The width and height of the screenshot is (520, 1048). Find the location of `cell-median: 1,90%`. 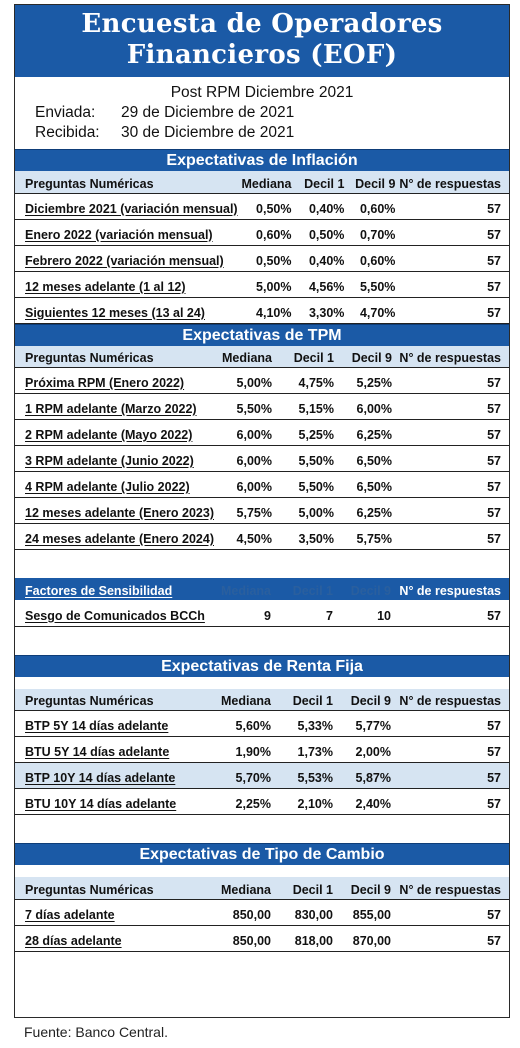

cell-median: 1,90% is located at coordinates (244, 749).